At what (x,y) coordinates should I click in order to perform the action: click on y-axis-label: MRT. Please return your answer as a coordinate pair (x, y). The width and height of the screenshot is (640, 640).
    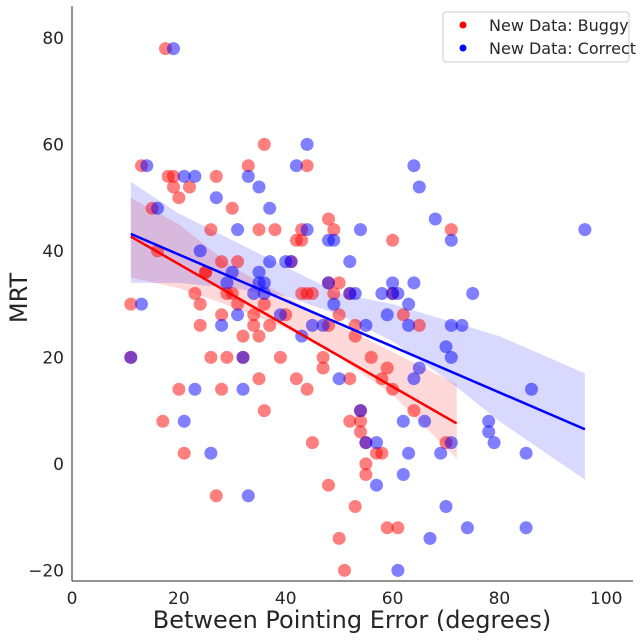
    Looking at the image, I should click on (19, 298).